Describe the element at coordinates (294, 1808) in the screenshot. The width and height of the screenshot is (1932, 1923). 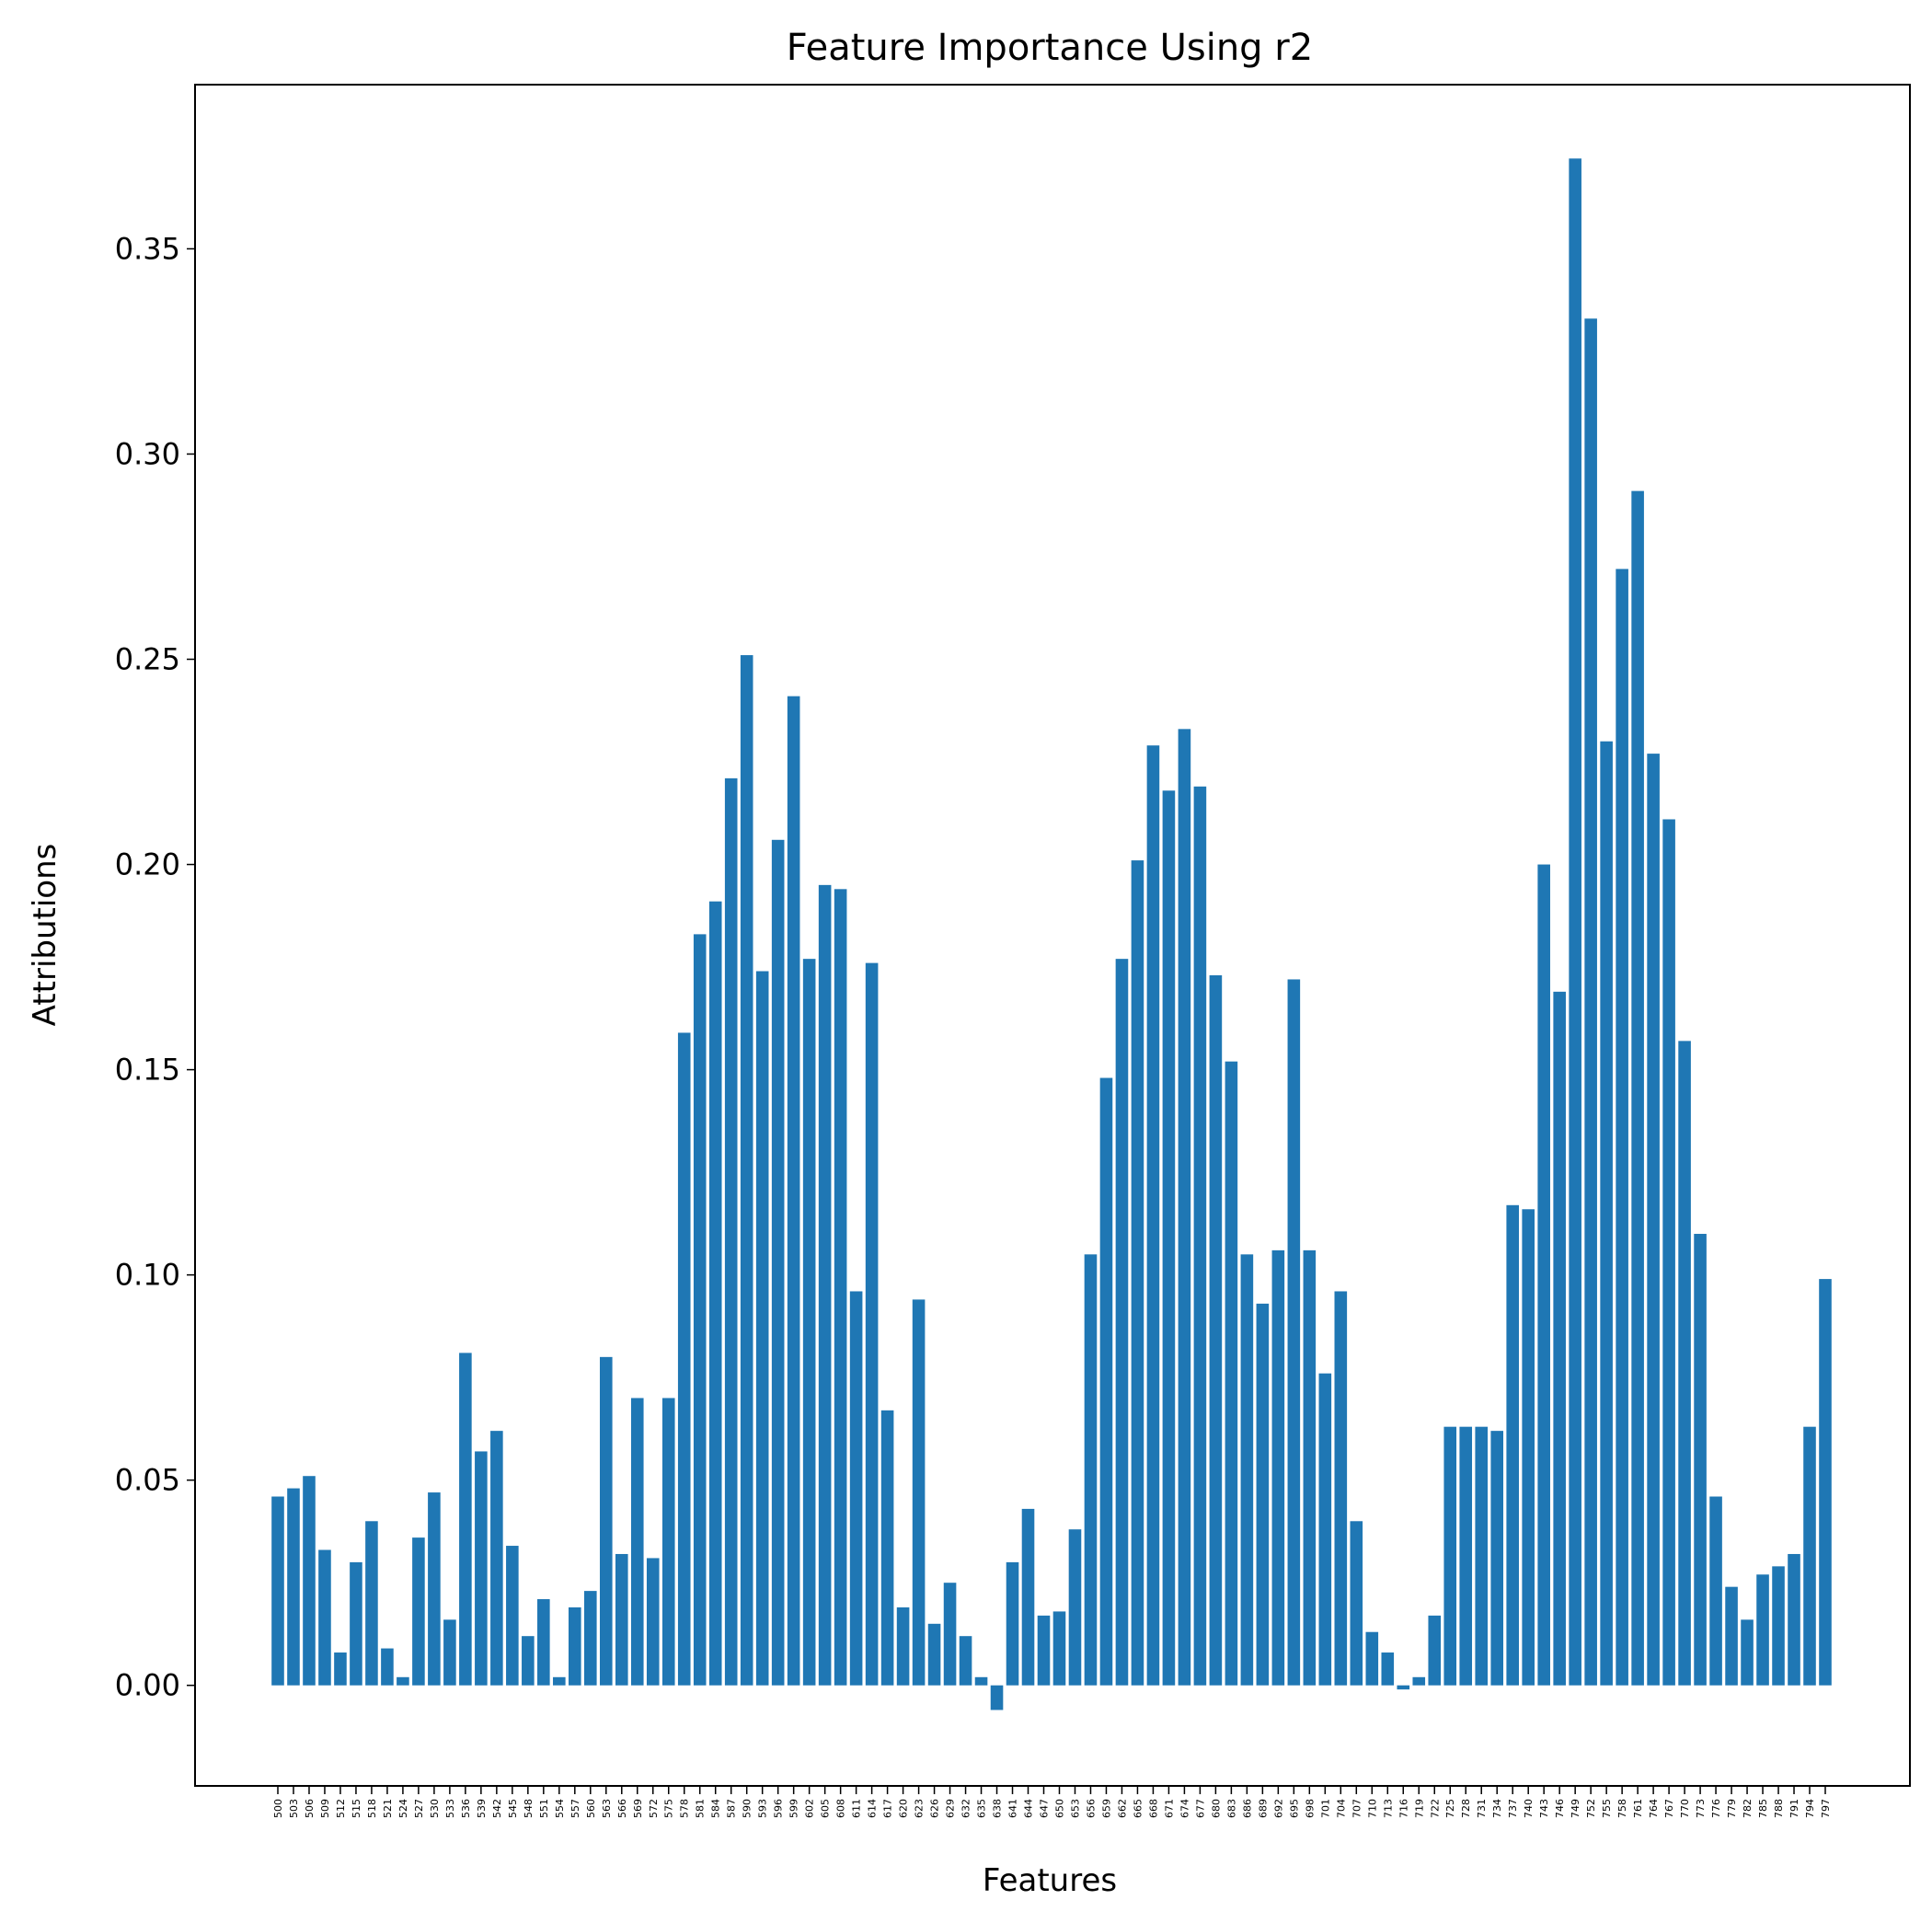
I see `x-tick-label: 503` at that location.